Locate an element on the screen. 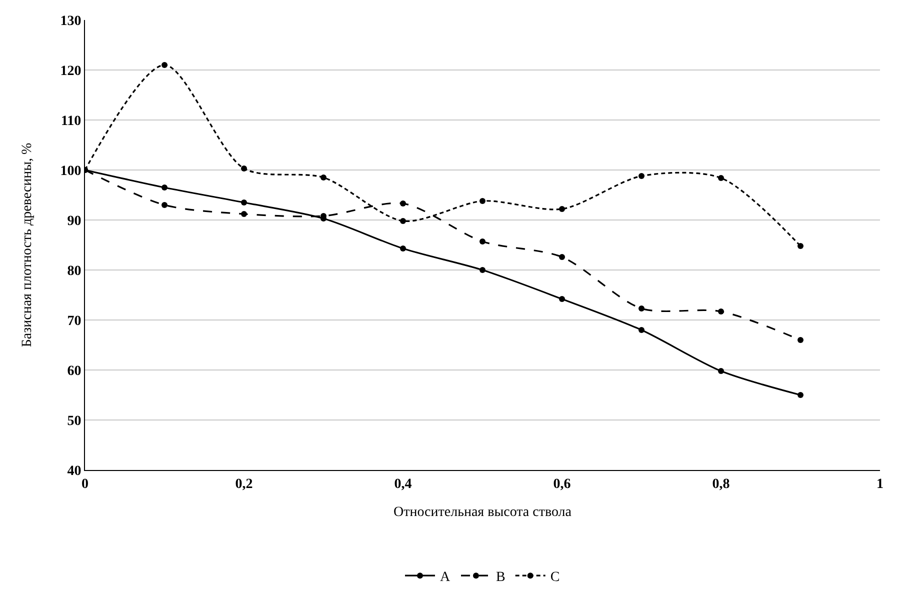 The image size is (900, 604). y-axis-title: Базисная плотность древесины, % is located at coordinates (27, 245).